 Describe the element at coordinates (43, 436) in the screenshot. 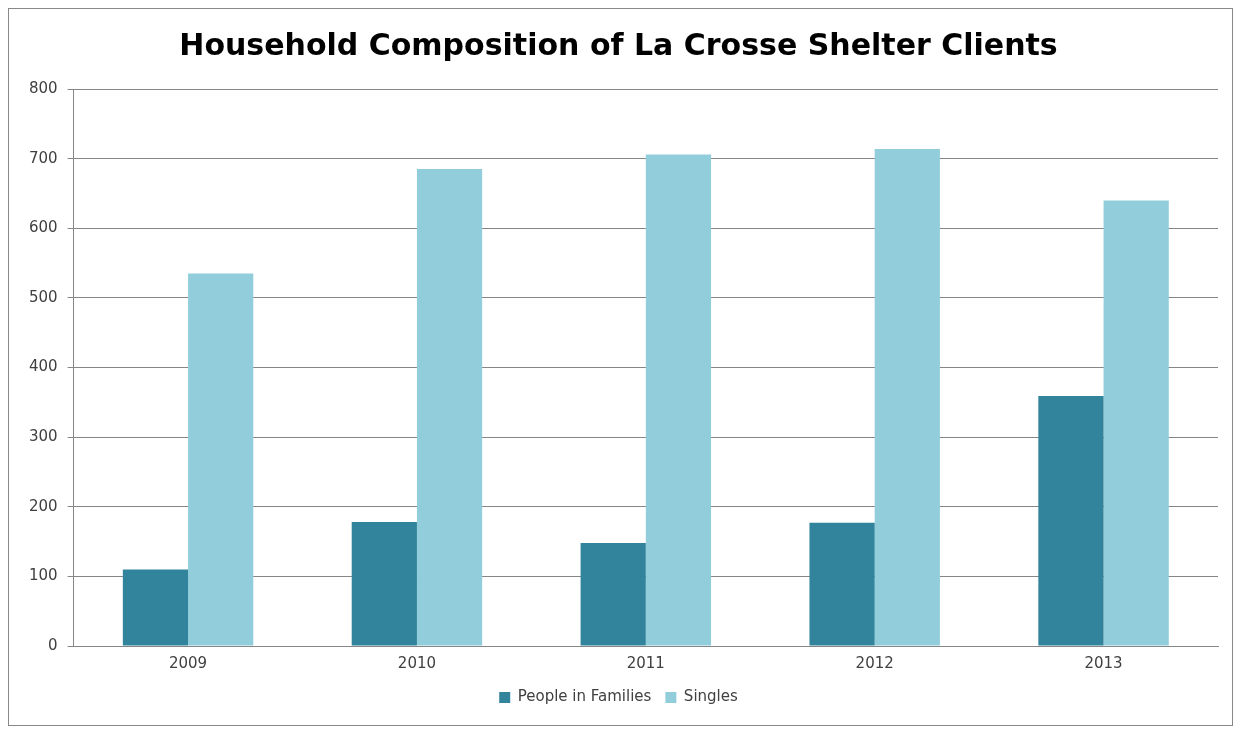

I see `y-tick-label: 300` at that location.